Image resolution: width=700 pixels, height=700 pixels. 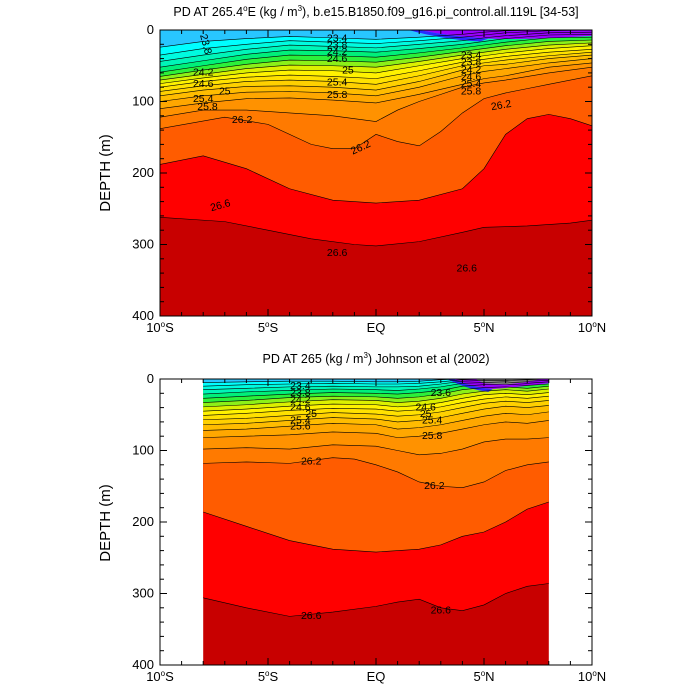 What do you see at coordinates (143, 244) in the screenshot?
I see `panel1-y-tick-label: 300` at bounding box center [143, 244].